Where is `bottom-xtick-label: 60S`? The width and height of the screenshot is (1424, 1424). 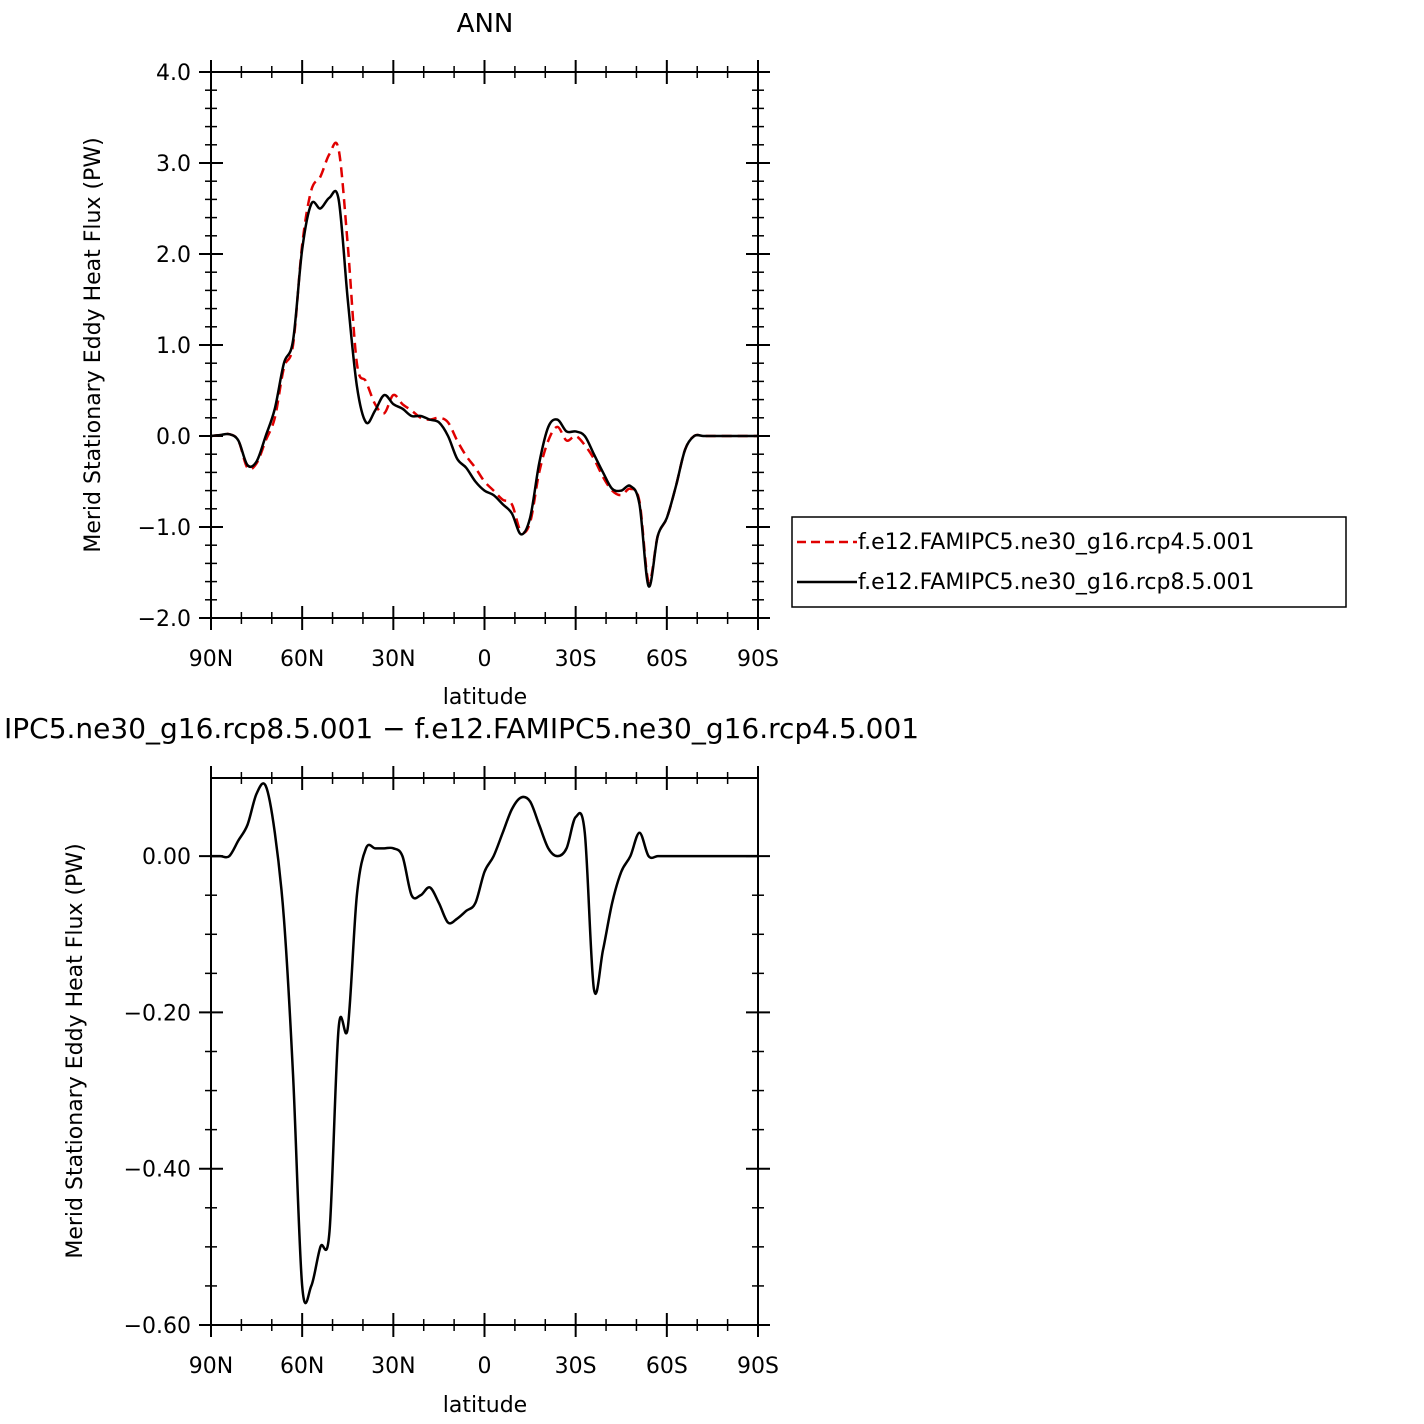
bottom-xtick-label: 60S is located at coordinates (667, 1366).